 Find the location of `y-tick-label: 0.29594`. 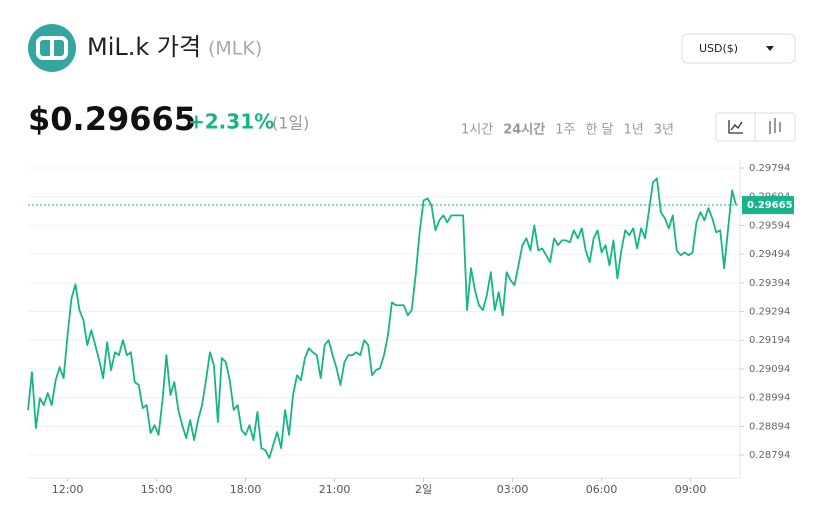

y-tick-label: 0.29594 is located at coordinates (769, 225).